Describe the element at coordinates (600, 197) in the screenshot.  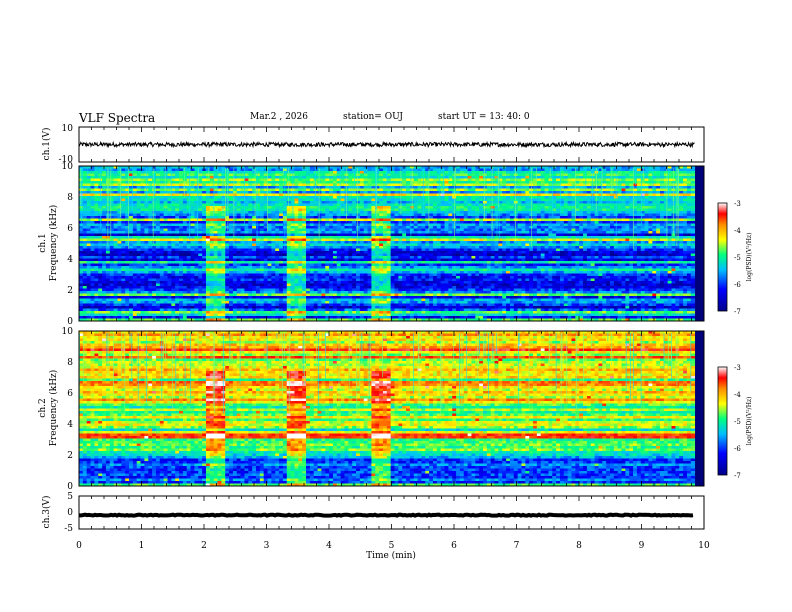
I see `spectrogram-cell-1-2055` at that location.